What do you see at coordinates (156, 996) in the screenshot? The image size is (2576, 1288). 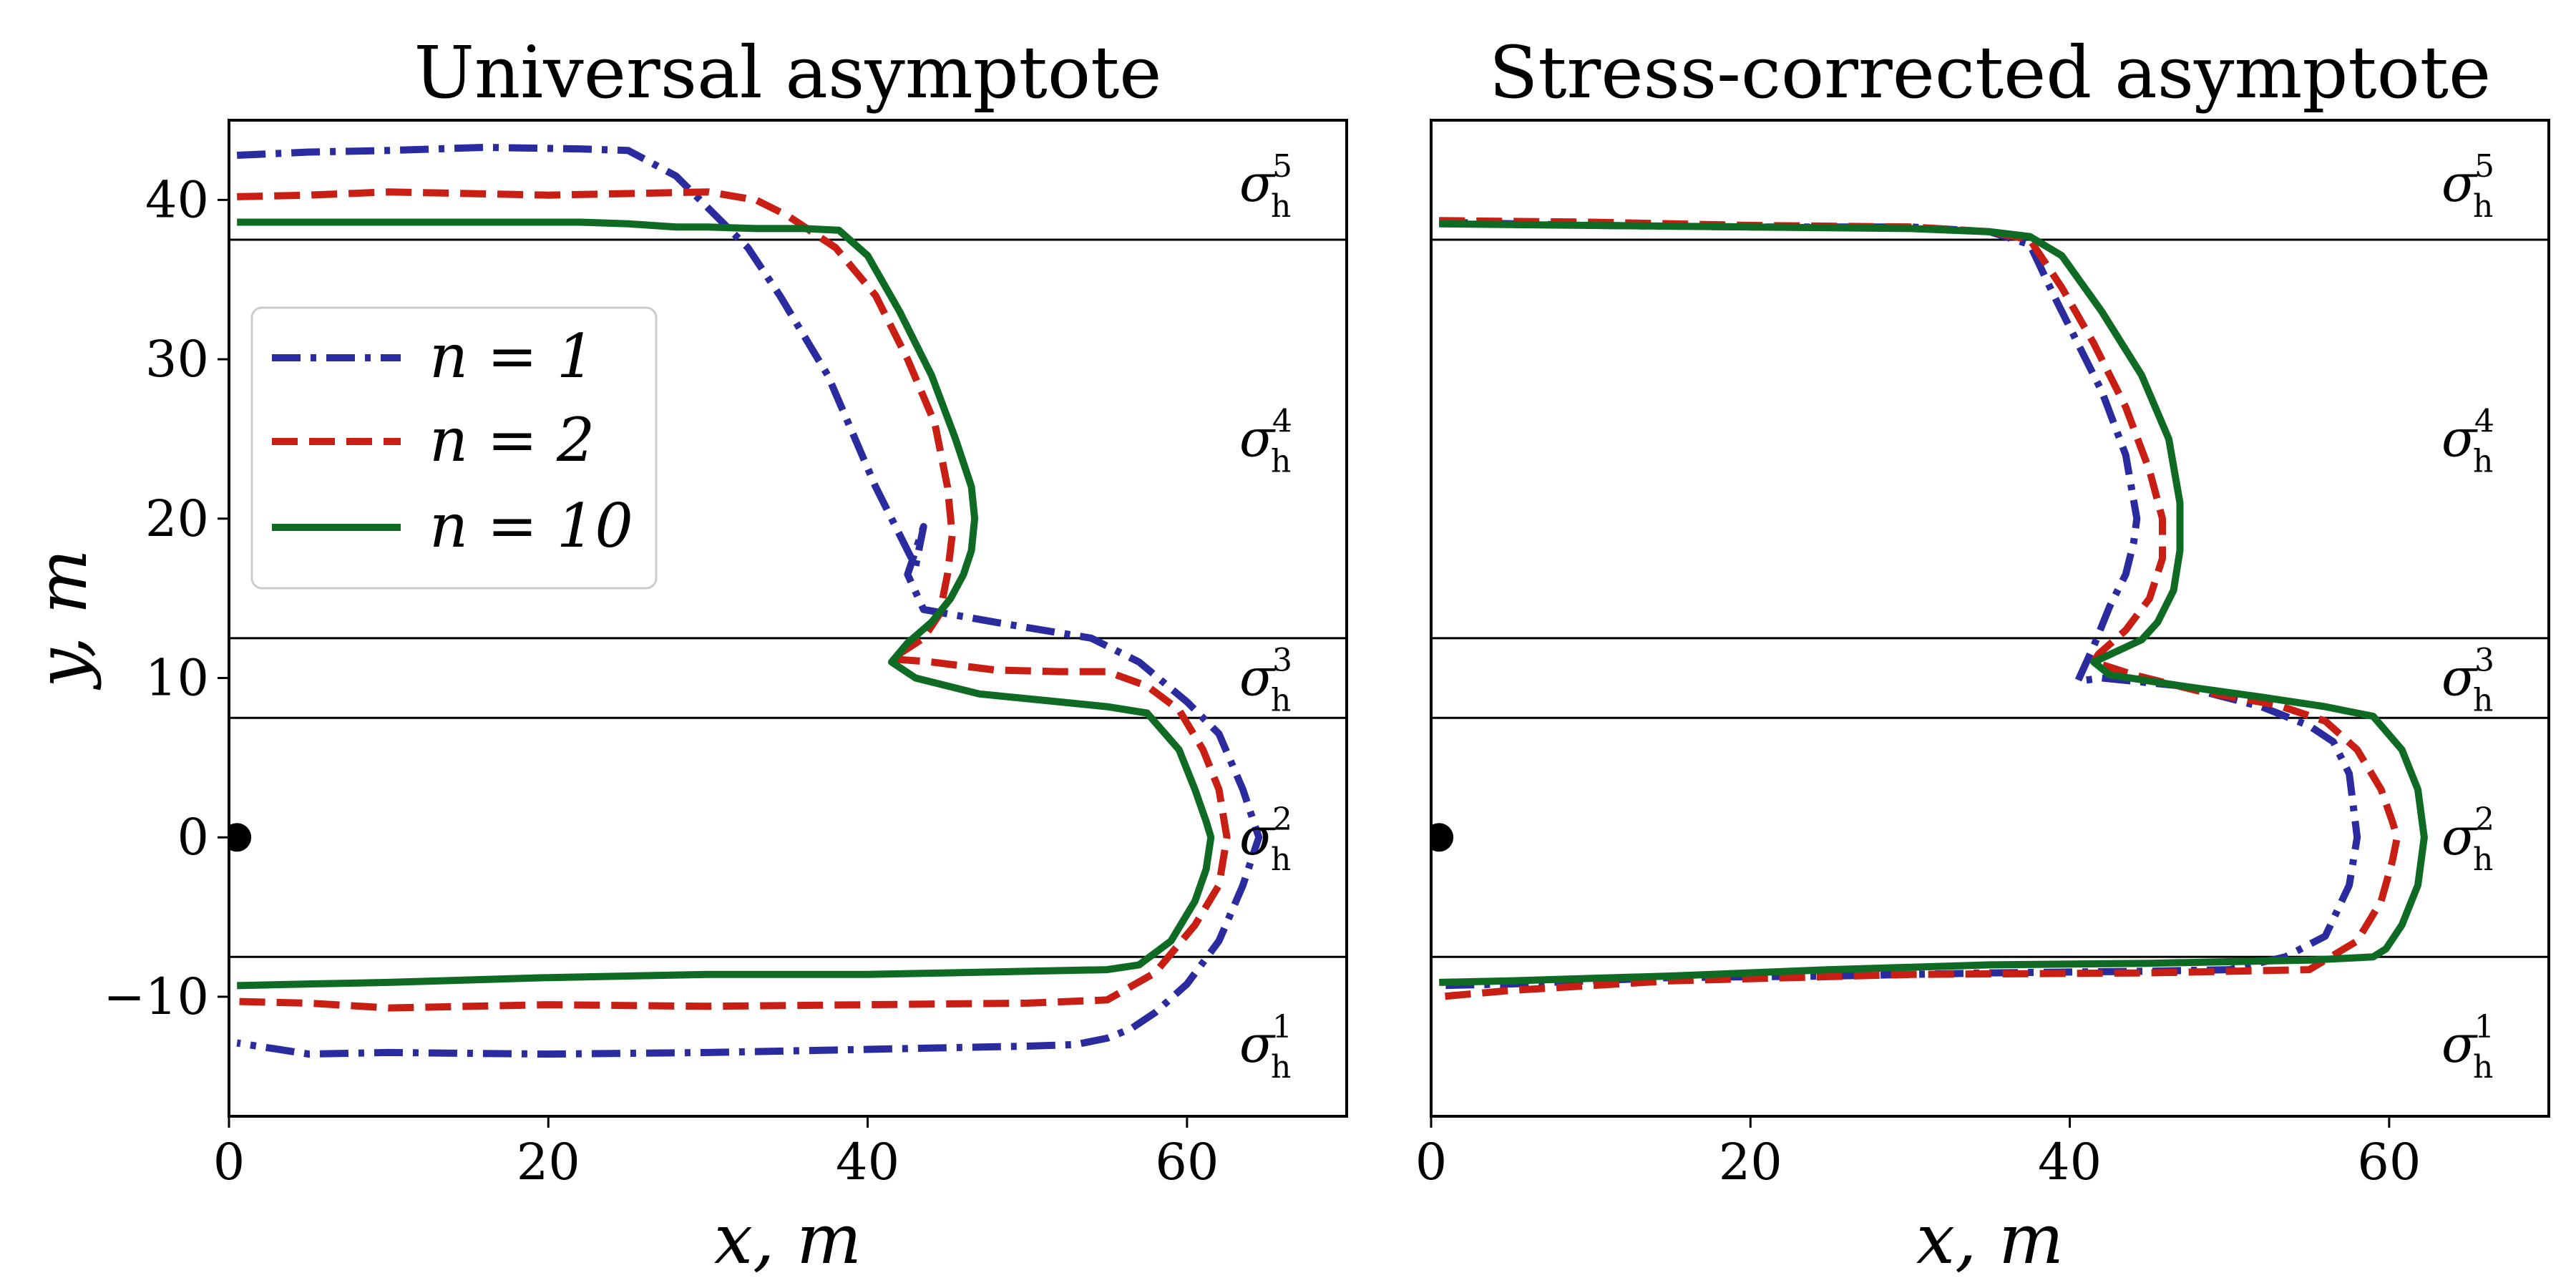 I see `y-tick-label: −10` at bounding box center [156, 996].